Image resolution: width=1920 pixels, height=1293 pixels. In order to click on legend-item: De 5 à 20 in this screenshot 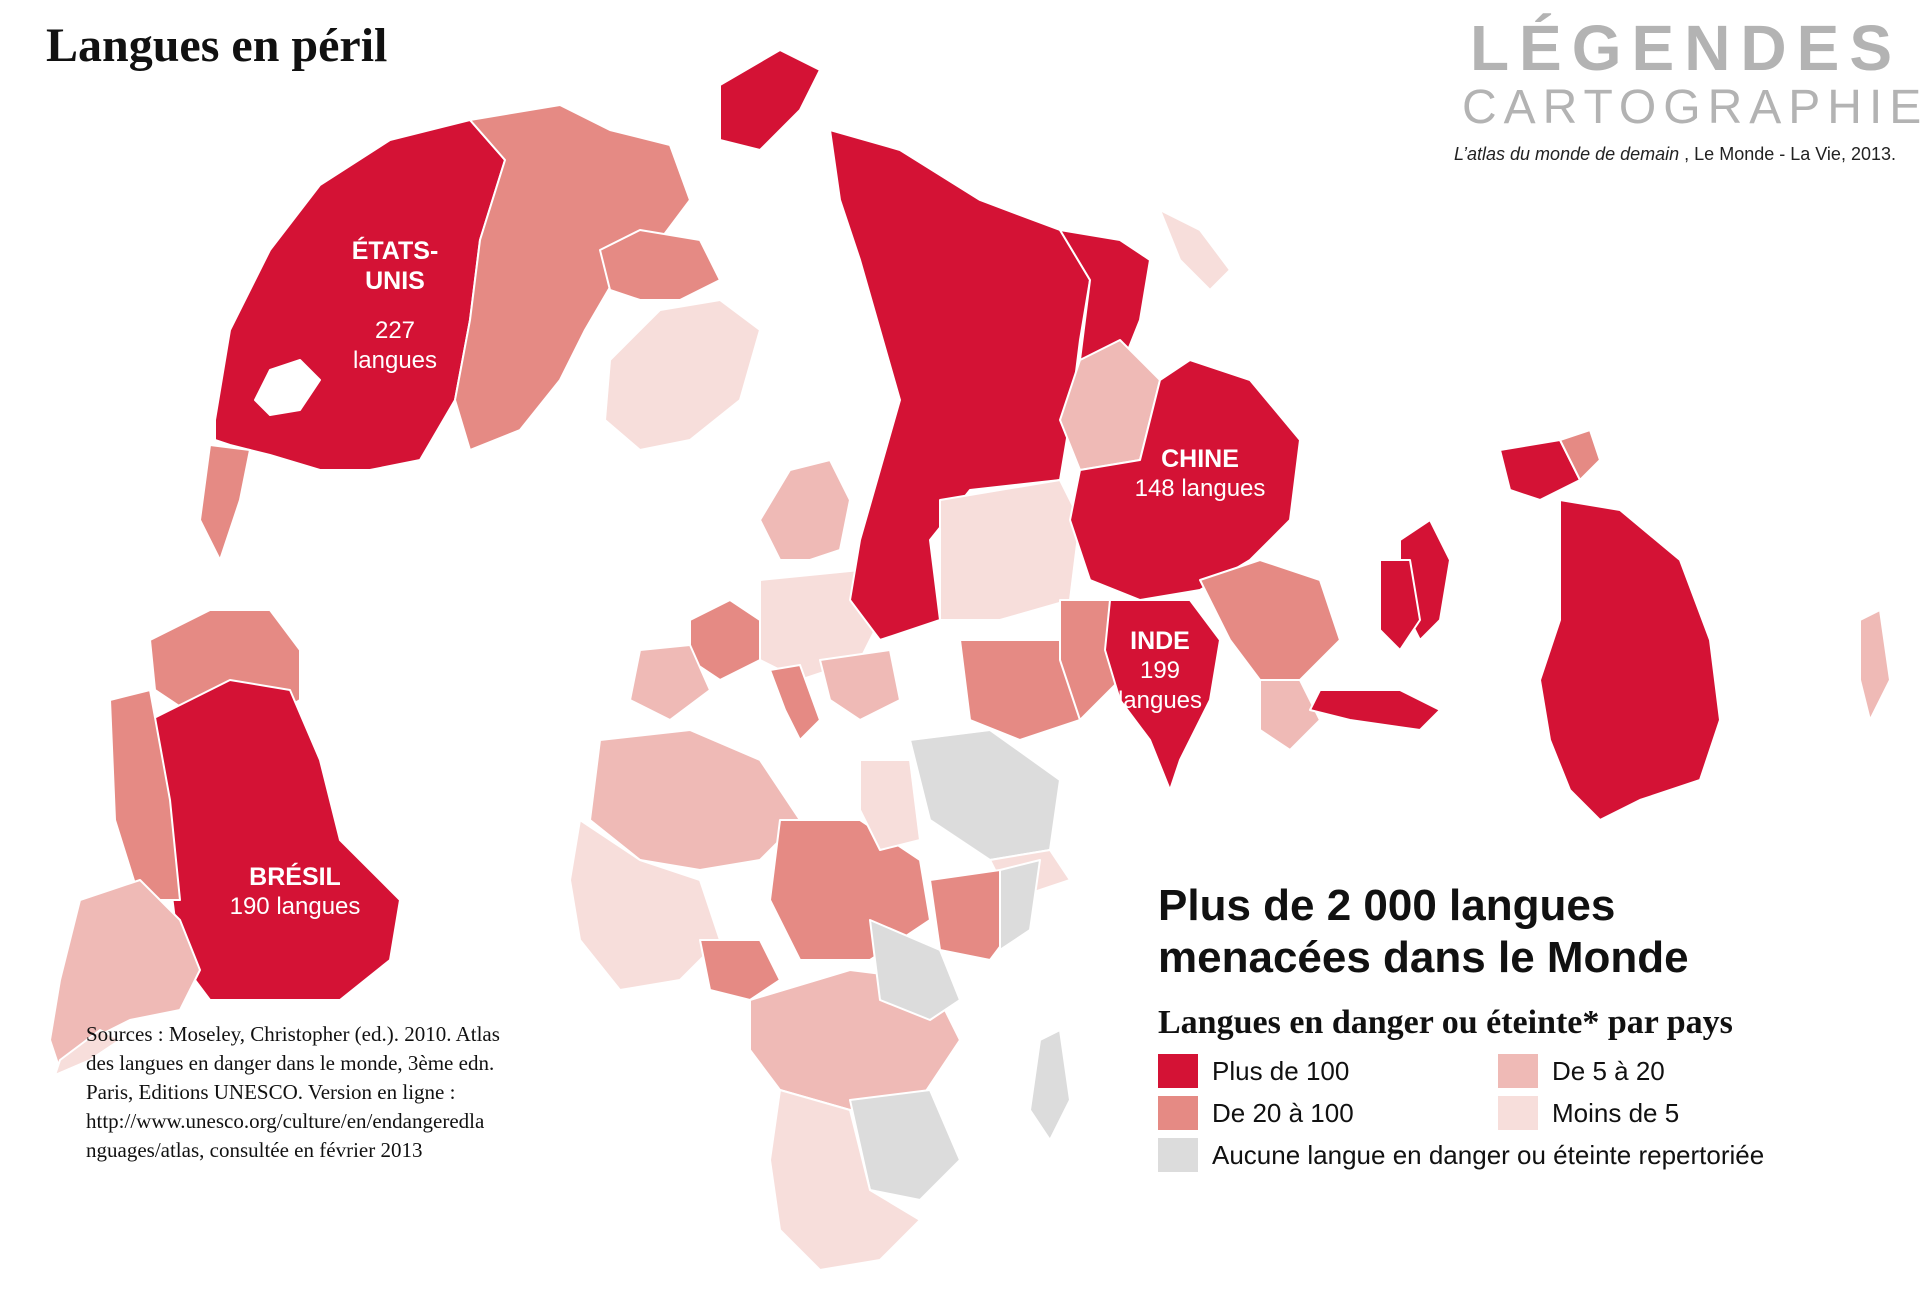, I will do `click(1581, 1071)`.